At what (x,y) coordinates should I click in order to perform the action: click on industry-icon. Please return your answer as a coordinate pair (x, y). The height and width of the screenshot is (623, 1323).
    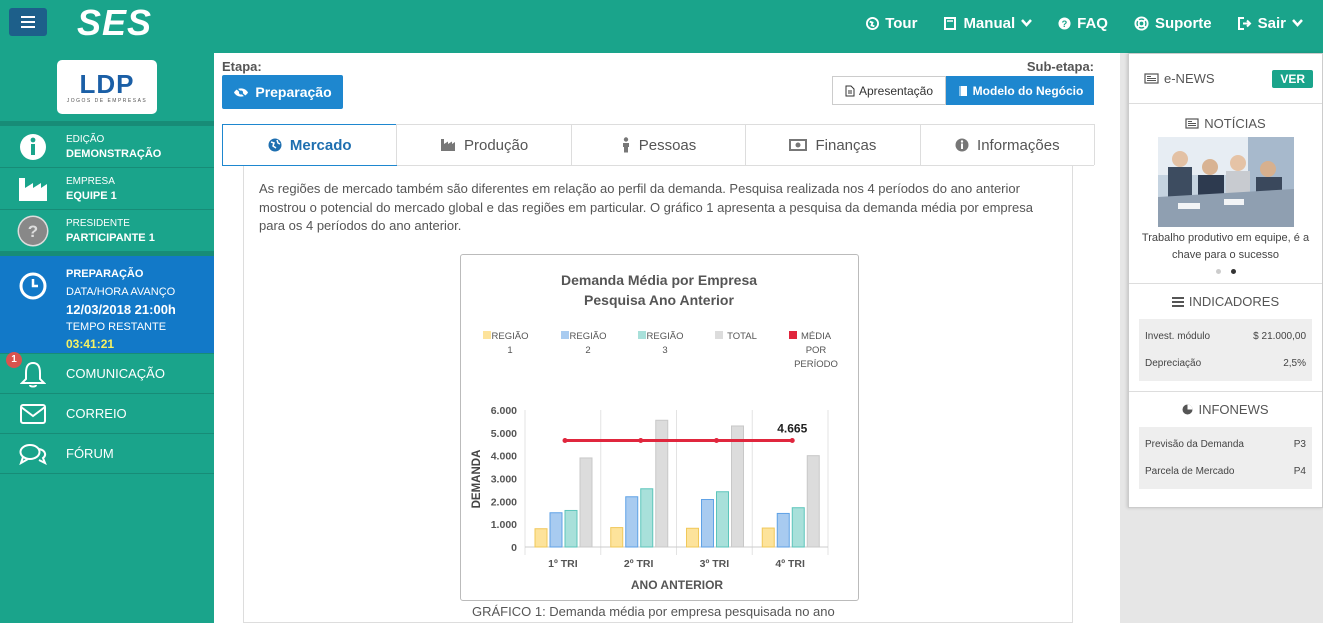
    Looking at the image, I should click on (33, 189).